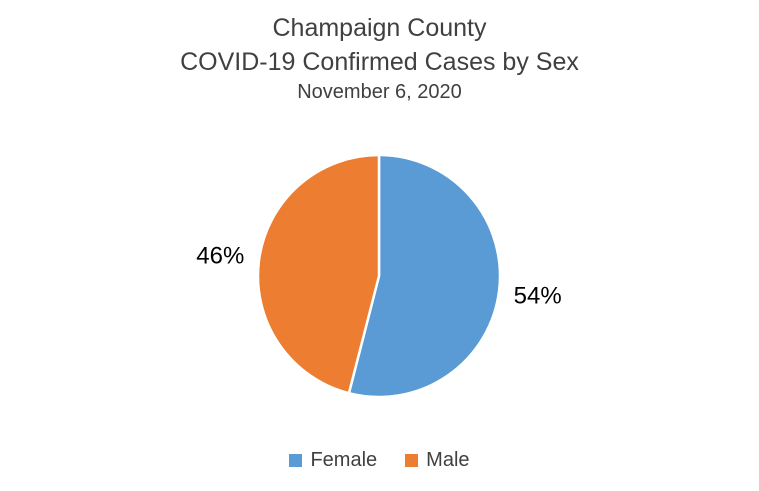 The width and height of the screenshot is (759, 491). Describe the element at coordinates (344, 460) in the screenshot. I see `legend-label: Female` at that location.